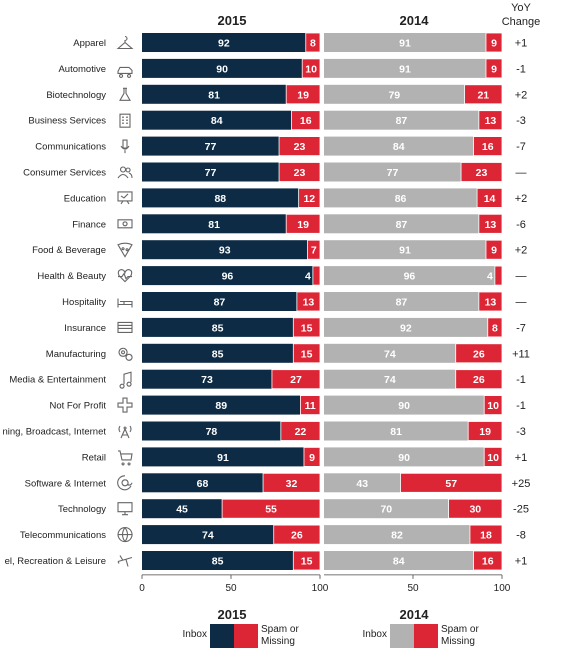 Image resolution: width=561 pixels, height=654 pixels. Describe the element at coordinates (362, 484) in the screenshot. I see `bar-label-2014-inbox: 43` at that location.